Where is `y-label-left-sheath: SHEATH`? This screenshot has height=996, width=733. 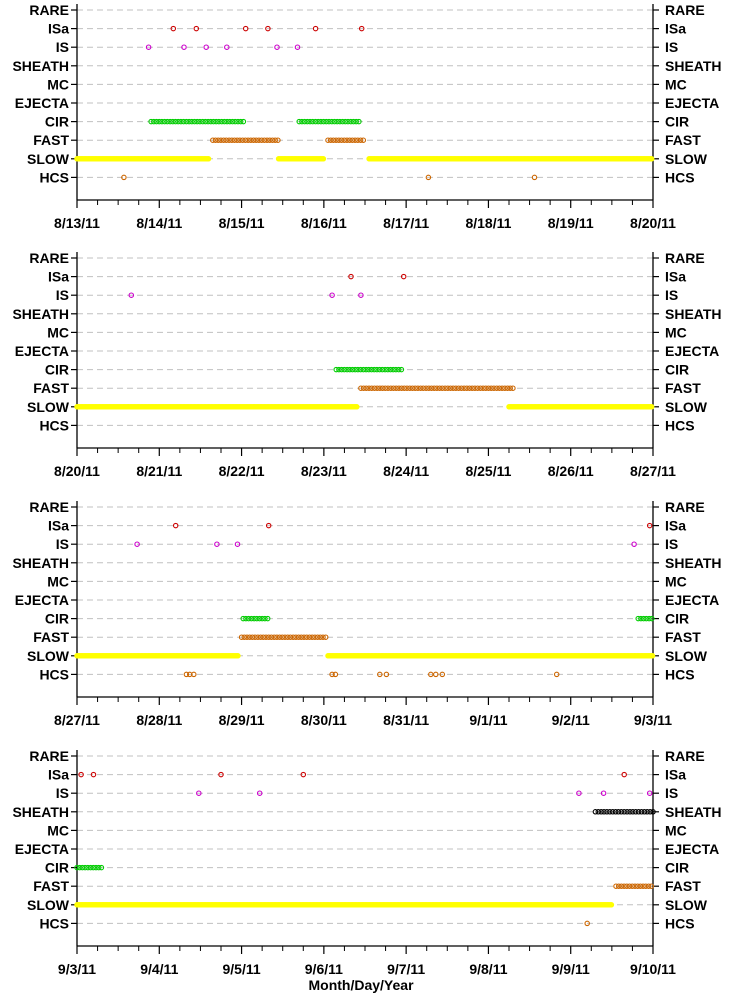
y-label-left-sheath: SHEATH is located at coordinates (40, 812).